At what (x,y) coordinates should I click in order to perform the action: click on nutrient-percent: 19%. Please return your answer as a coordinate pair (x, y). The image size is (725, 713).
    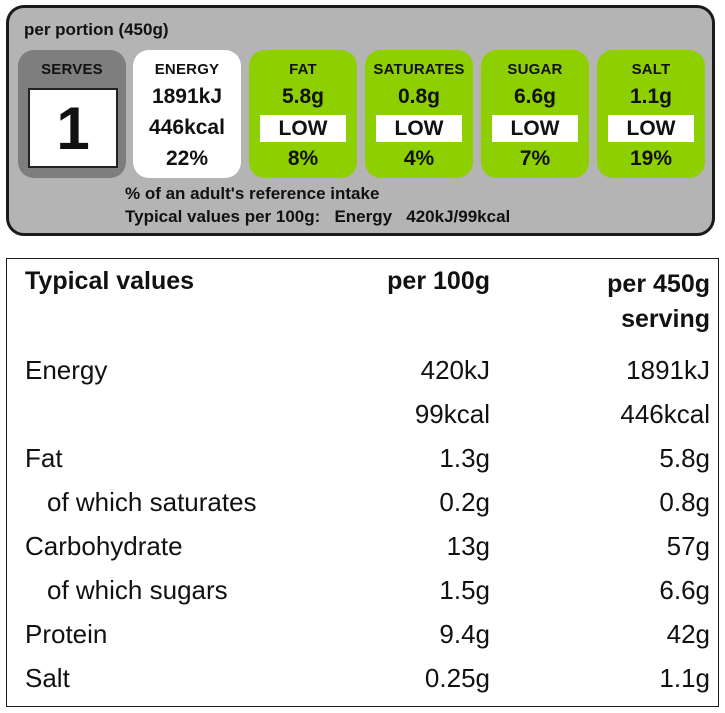
    Looking at the image, I should click on (651, 158).